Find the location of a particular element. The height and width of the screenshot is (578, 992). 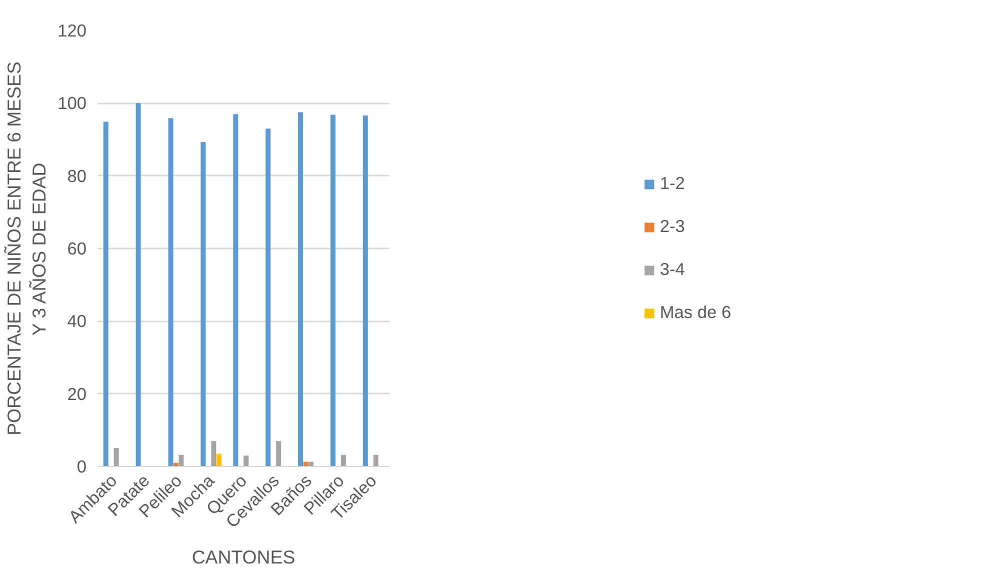

legend-label: 1-2 is located at coordinates (672, 183).